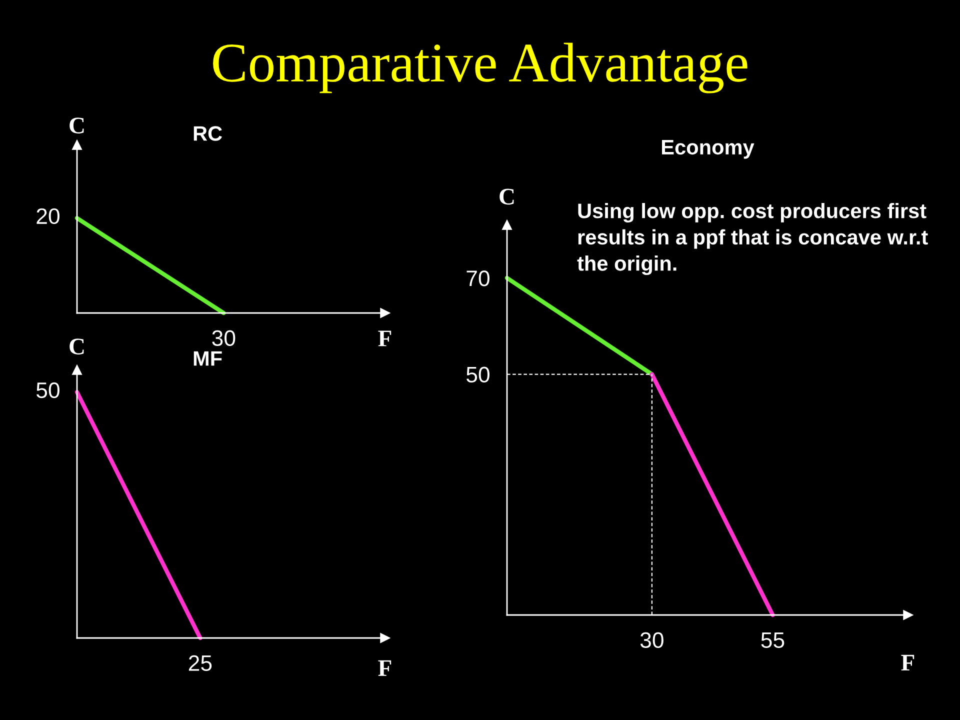 The image size is (960, 720). Describe the element at coordinates (478, 278) in the screenshot. I see `y-tick-label: 70` at that location.